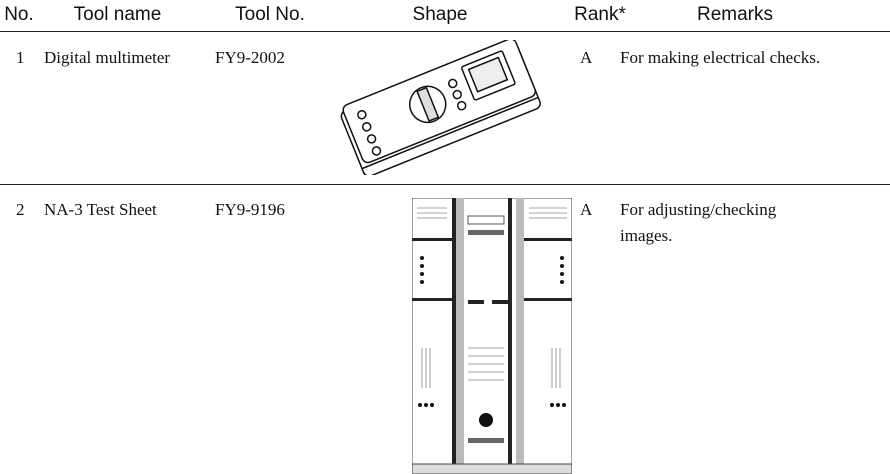 Image resolution: width=890 pixels, height=474 pixels. I want to click on header-remarks: Remarks, so click(734, 14).